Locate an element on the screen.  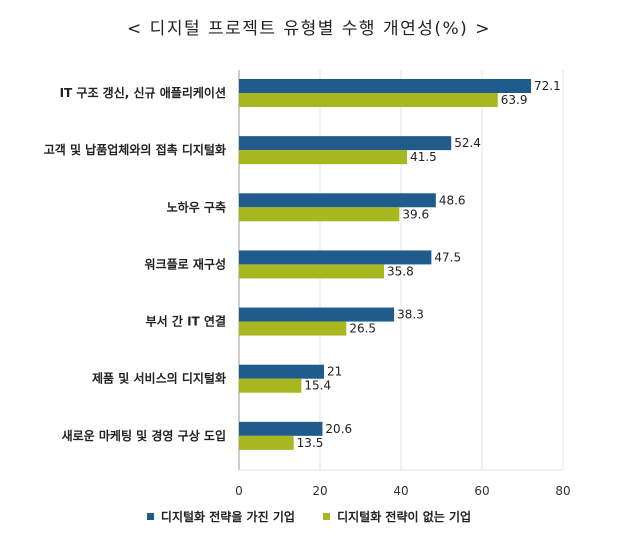
legend-item-series2: 디지털화 전략이 없는 기업 is located at coordinates (397, 516).